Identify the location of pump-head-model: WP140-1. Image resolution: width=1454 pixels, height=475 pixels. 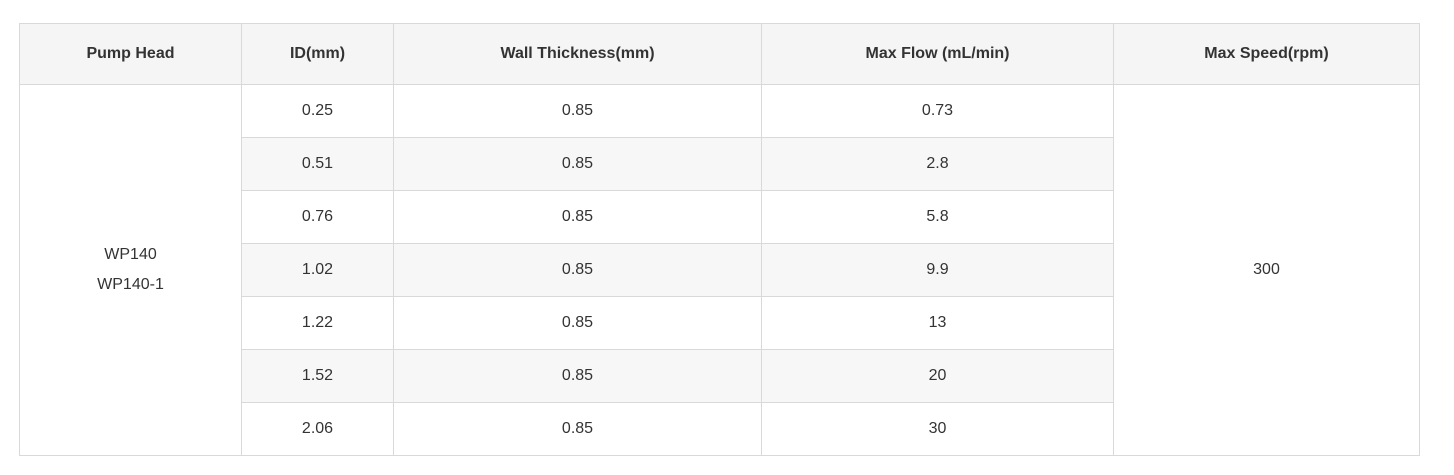
(130, 284).